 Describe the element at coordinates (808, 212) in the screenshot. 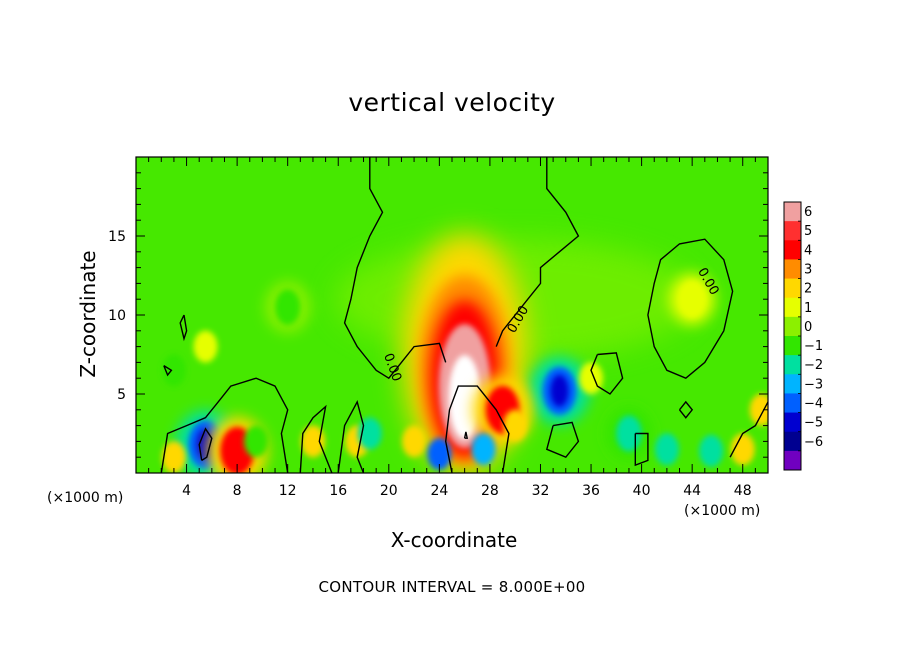

I see `colorbar-label: 6` at that location.